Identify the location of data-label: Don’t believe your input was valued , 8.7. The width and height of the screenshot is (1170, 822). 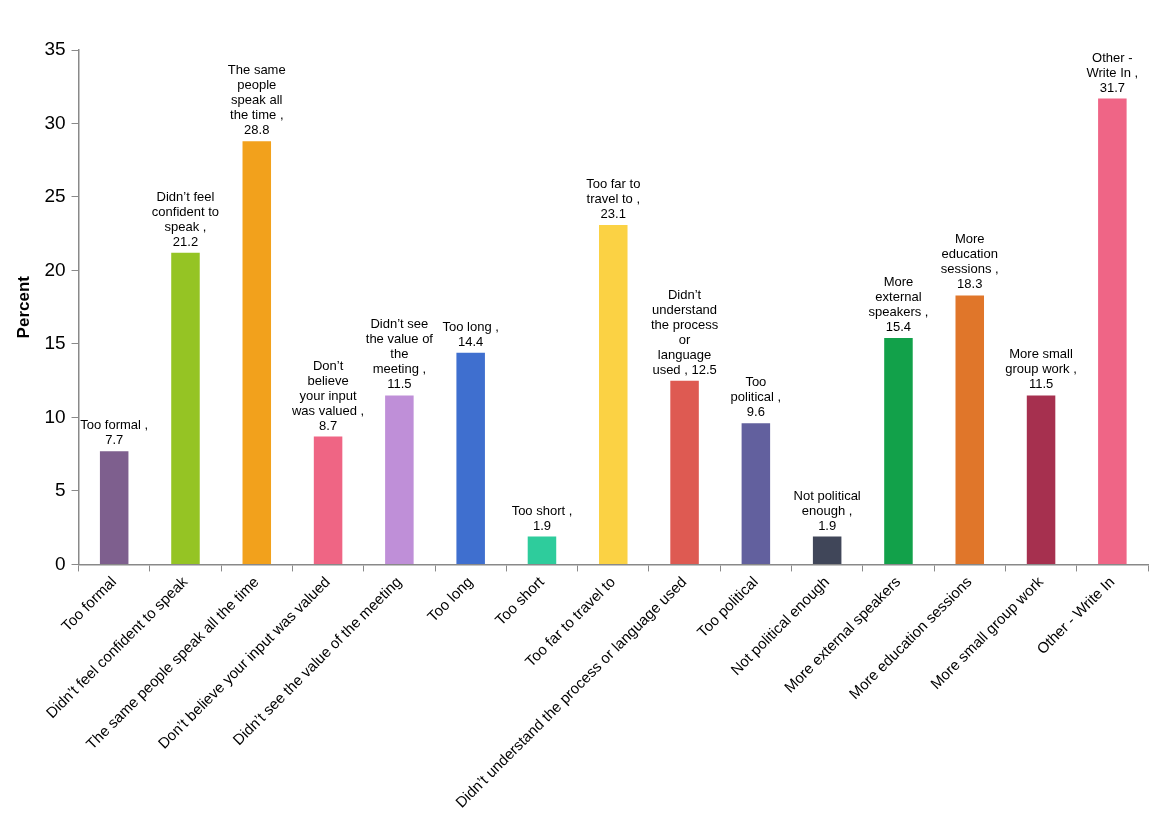
(327, 395).